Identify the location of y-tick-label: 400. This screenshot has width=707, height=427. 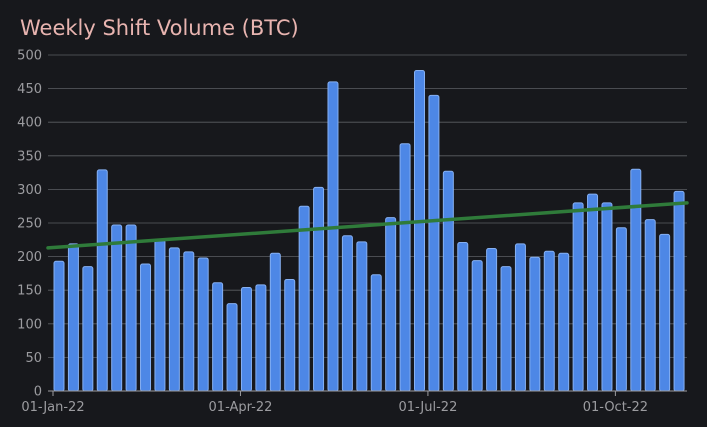
(29, 123).